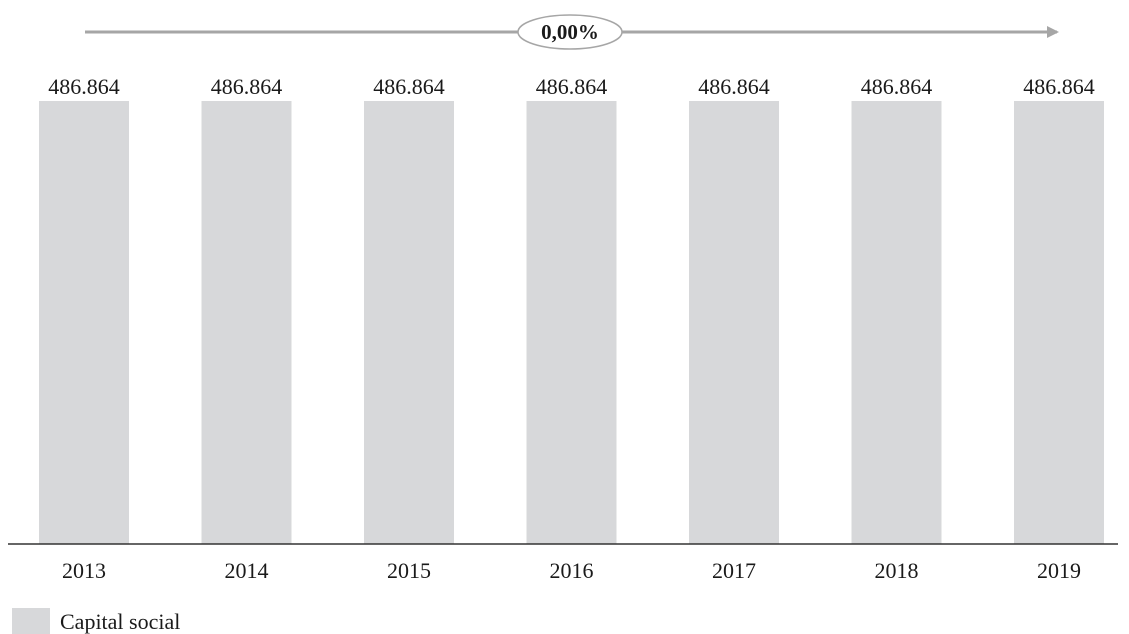 Image resolution: width=1129 pixels, height=634 pixels. What do you see at coordinates (246, 322) in the screenshot?
I see `bar-2014` at bounding box center [246, 322].